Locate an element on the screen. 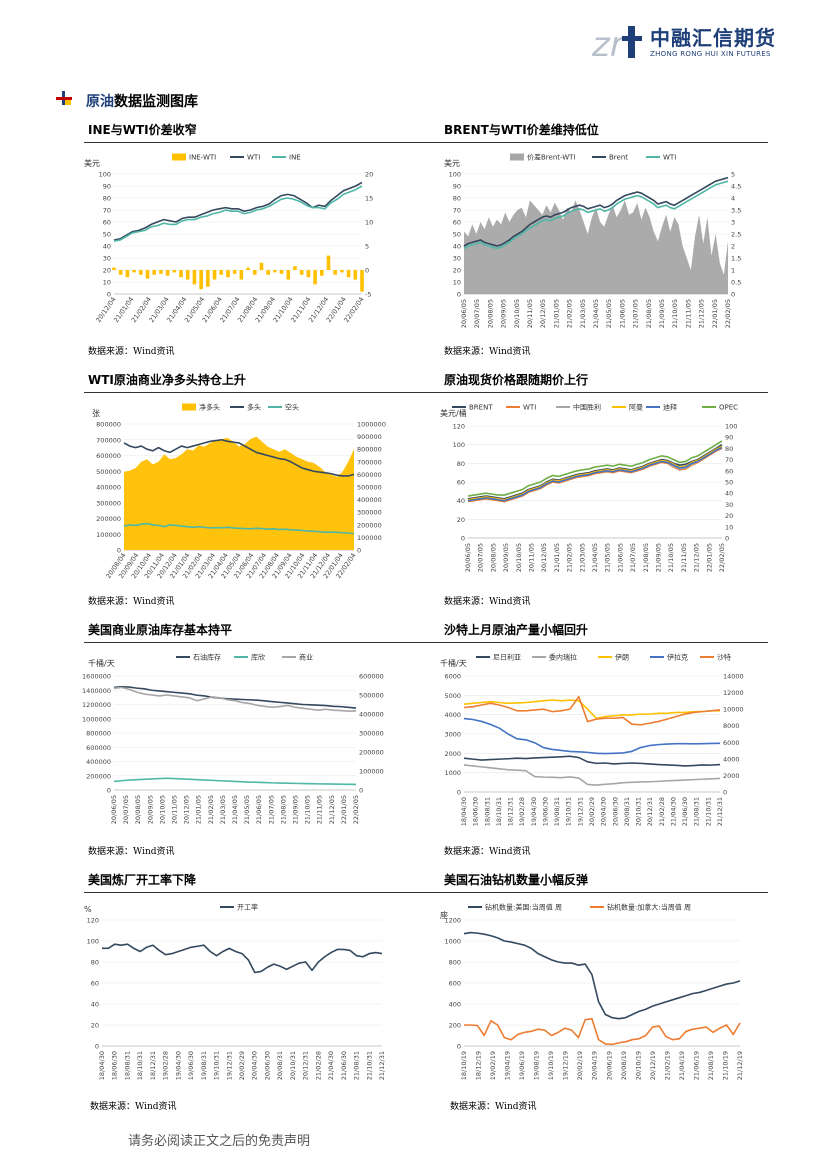  x-tick-label: 21/12/19 is located at coordinates (740, 1065).